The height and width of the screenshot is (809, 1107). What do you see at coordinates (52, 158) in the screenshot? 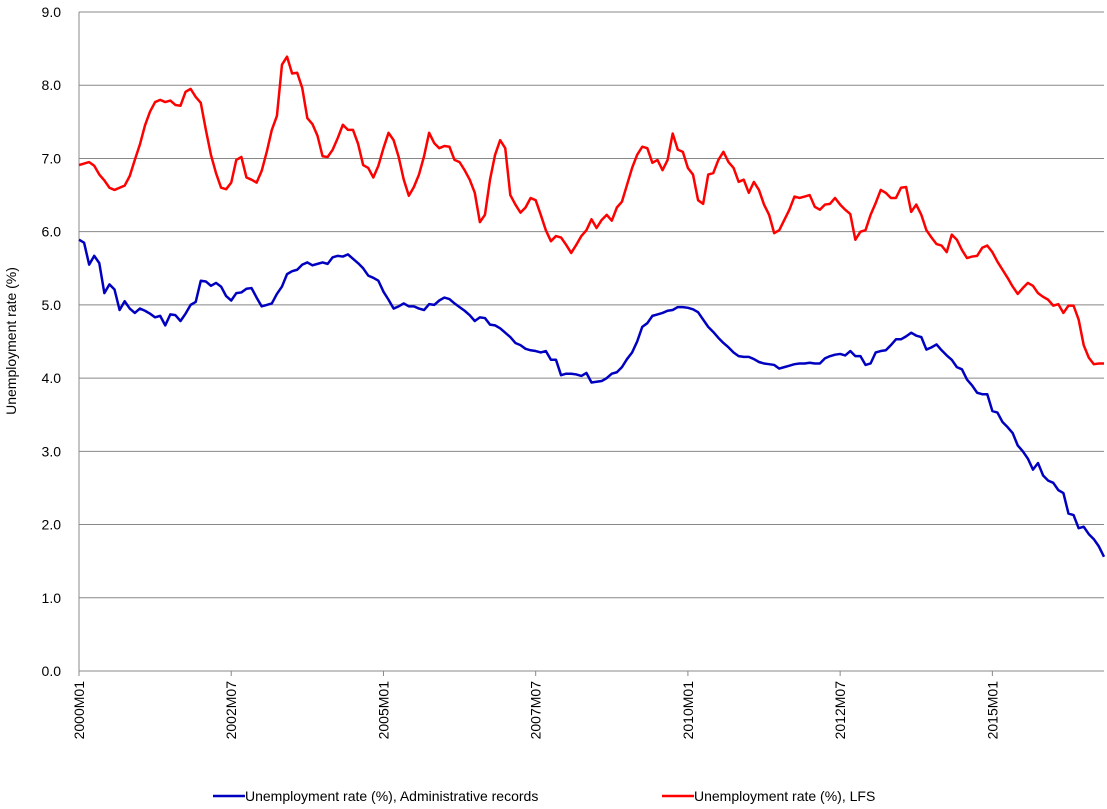
I see `y-tick-label: 7.0` at bounding box center [52, 158].